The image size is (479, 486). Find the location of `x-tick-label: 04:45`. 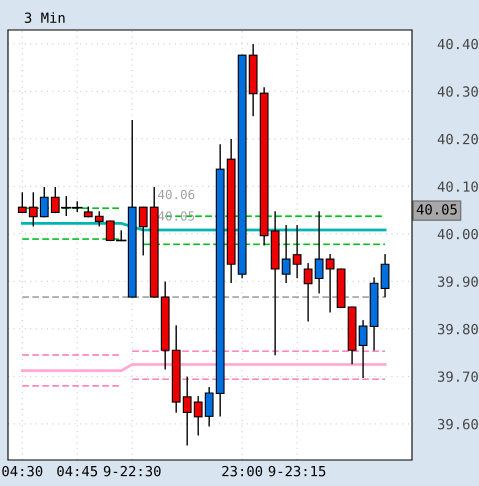

x-tick-label: 04:45 is located at coordinates (77, 471).